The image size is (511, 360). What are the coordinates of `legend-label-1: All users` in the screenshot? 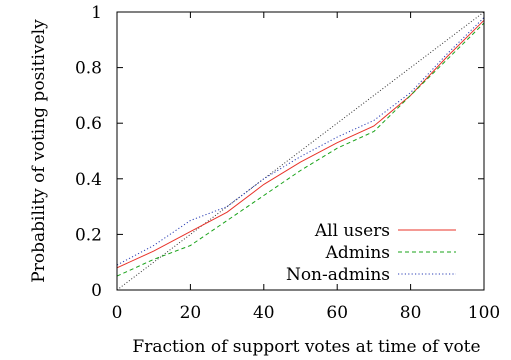 It's located at (352, 231).